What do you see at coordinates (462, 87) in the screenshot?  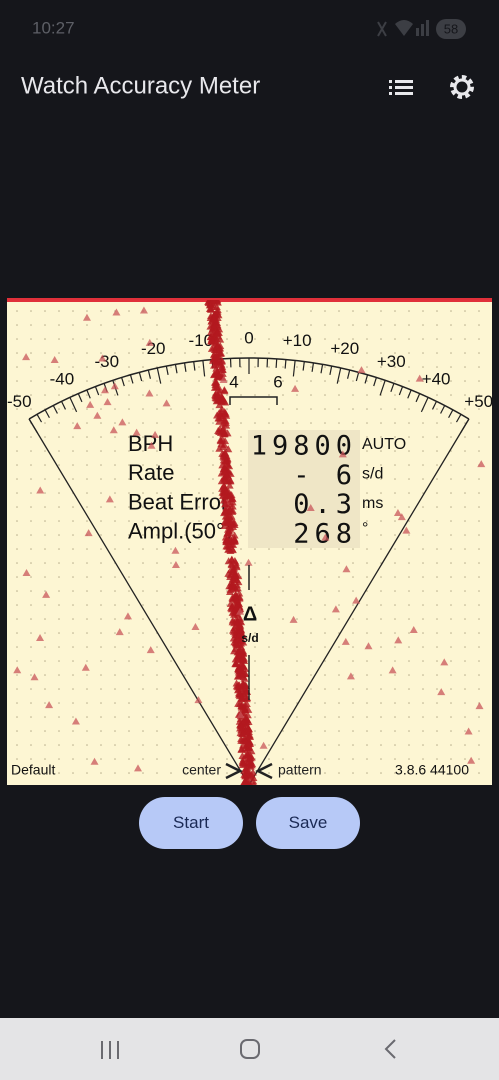 I see `settings-icon` at bounding box center [462, 87].